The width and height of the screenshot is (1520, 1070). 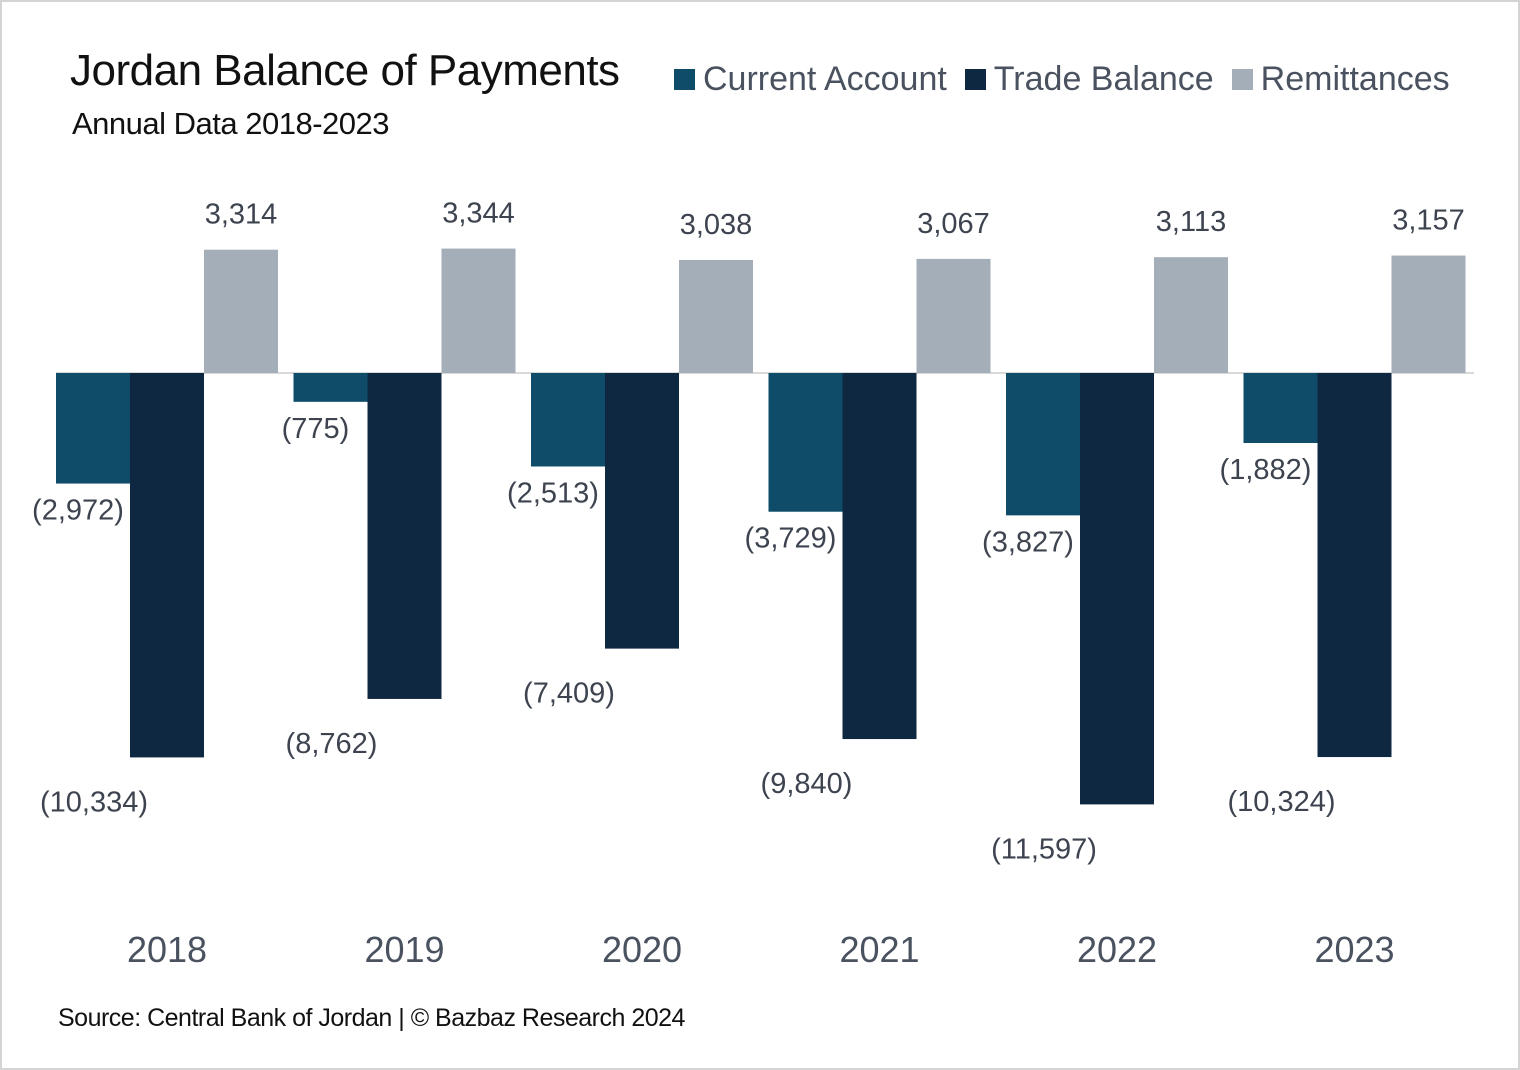 I want to click on x-tick-2018: 2018, so click(x=167, y=949).